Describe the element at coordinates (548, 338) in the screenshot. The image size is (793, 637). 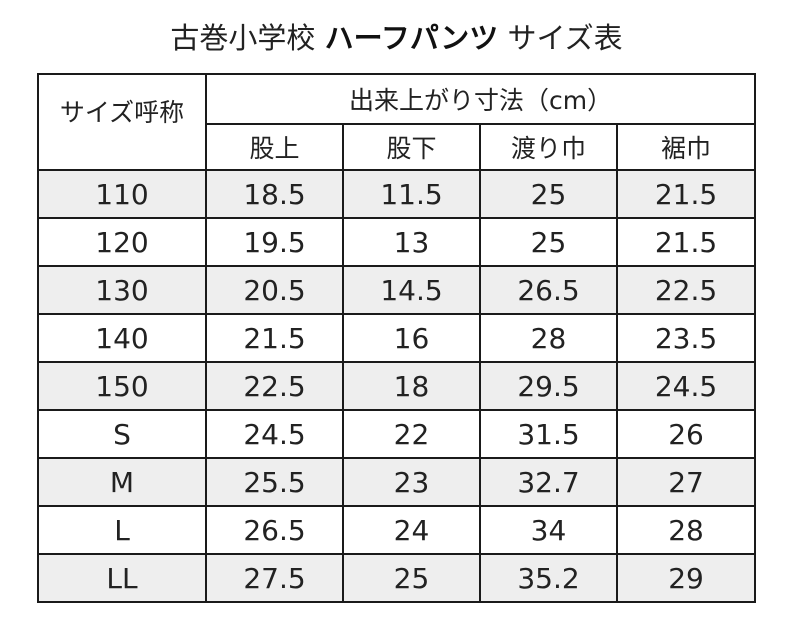
I see `thigh-width-cell: 28` at that location.